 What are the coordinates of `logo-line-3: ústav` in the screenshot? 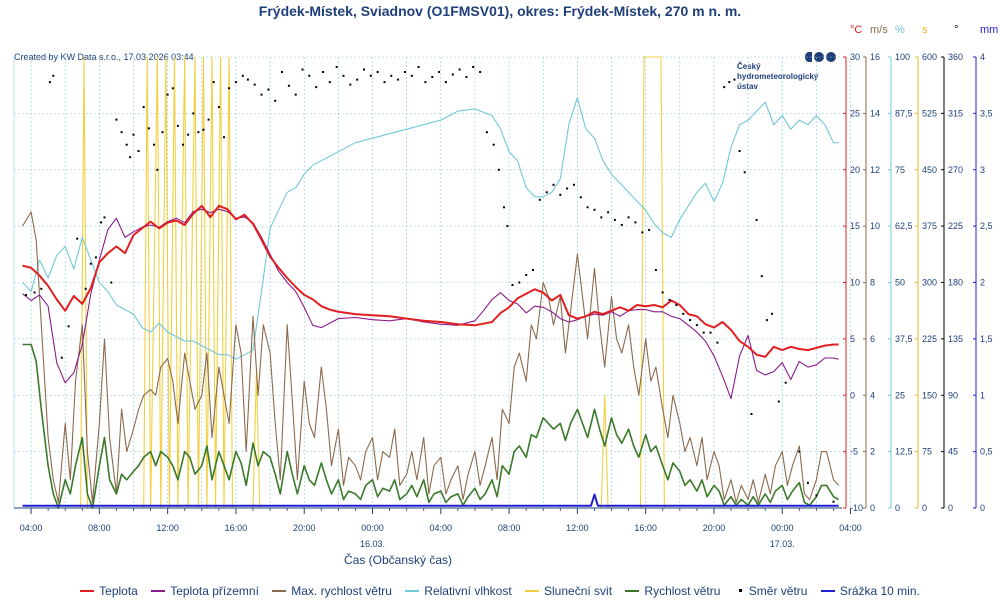 It's located at (747, 86).